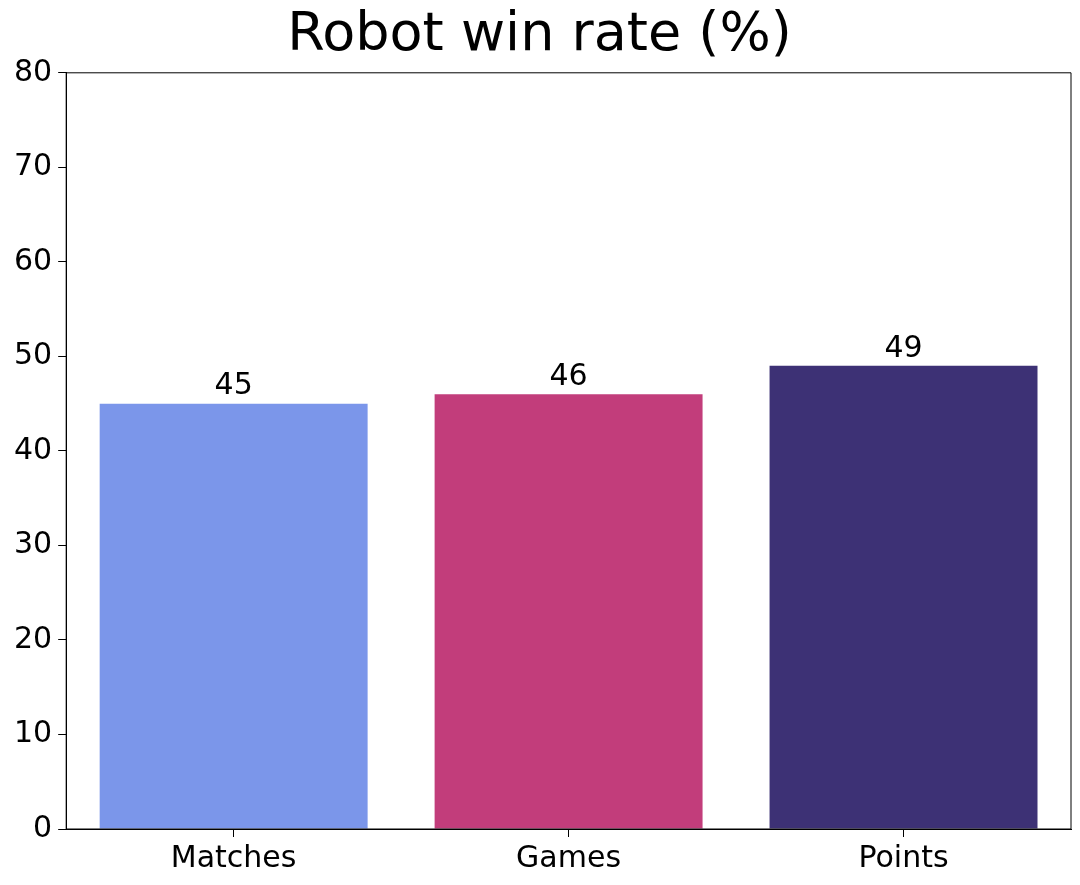  Describe the element at coordinates (33, 543) in the screenshot. I see `y-tick-label: 30` at that location.